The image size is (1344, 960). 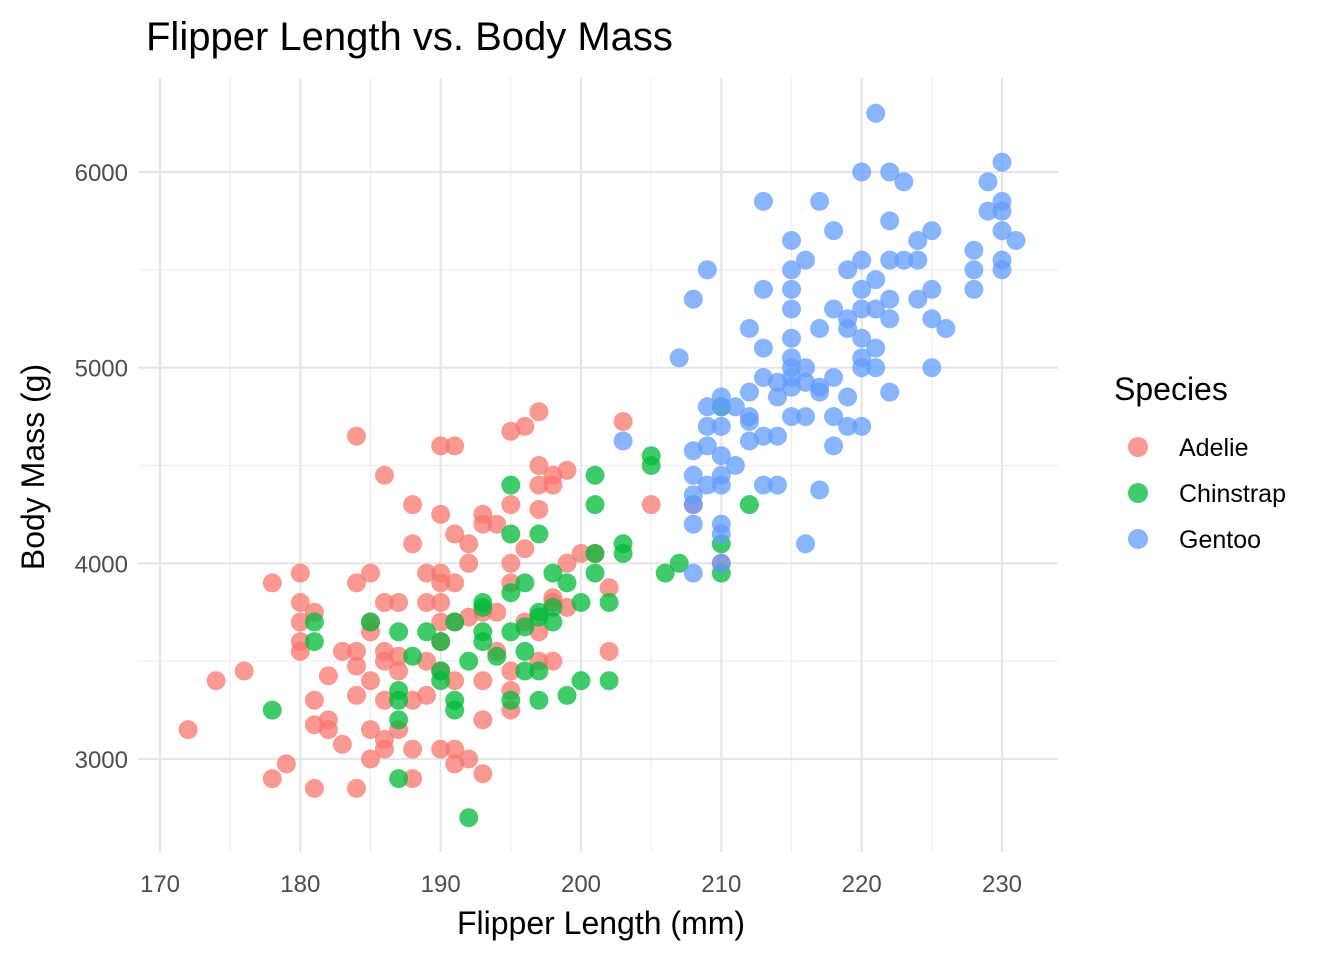 I want to click on y-tick-label: 5000, so click(x=101, y=369).